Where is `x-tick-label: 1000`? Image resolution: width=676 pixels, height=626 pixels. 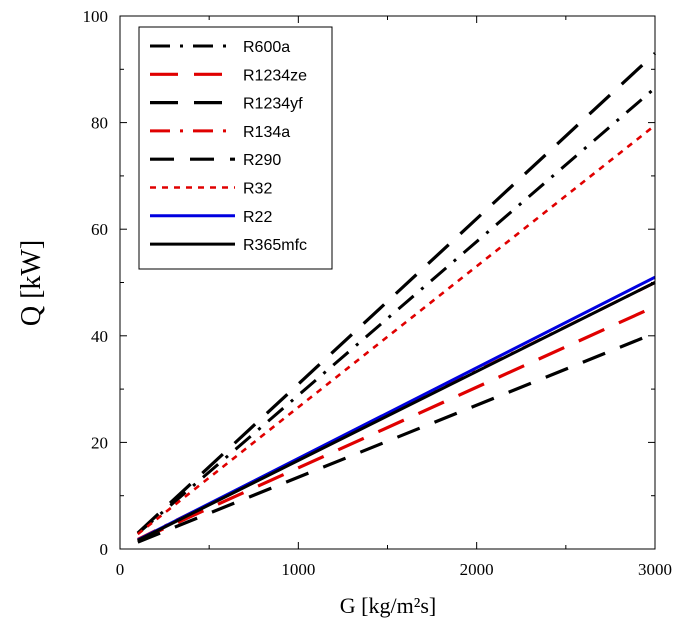
x-tick-label: 1000 is located at coordinates (298, 569).